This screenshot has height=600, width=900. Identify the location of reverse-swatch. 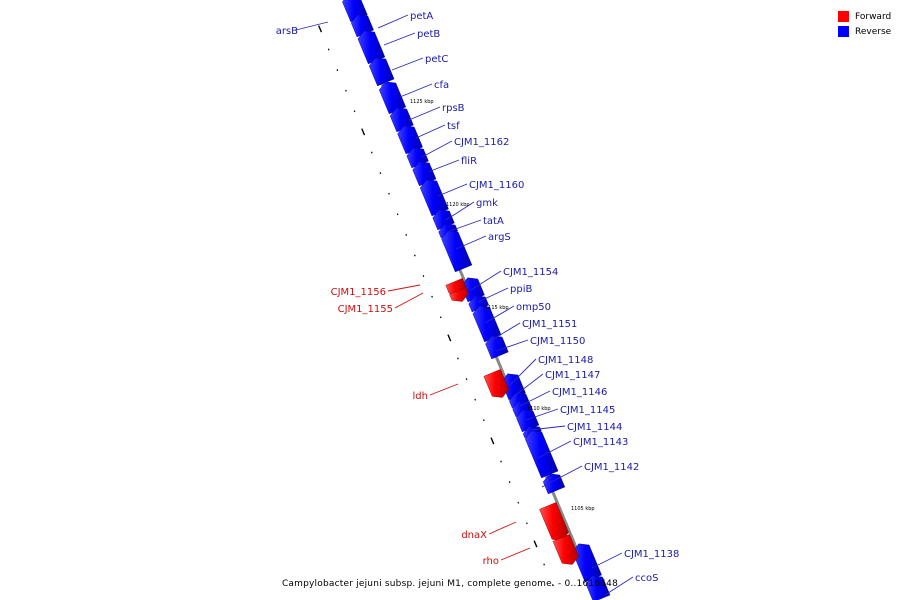
(843, 31).